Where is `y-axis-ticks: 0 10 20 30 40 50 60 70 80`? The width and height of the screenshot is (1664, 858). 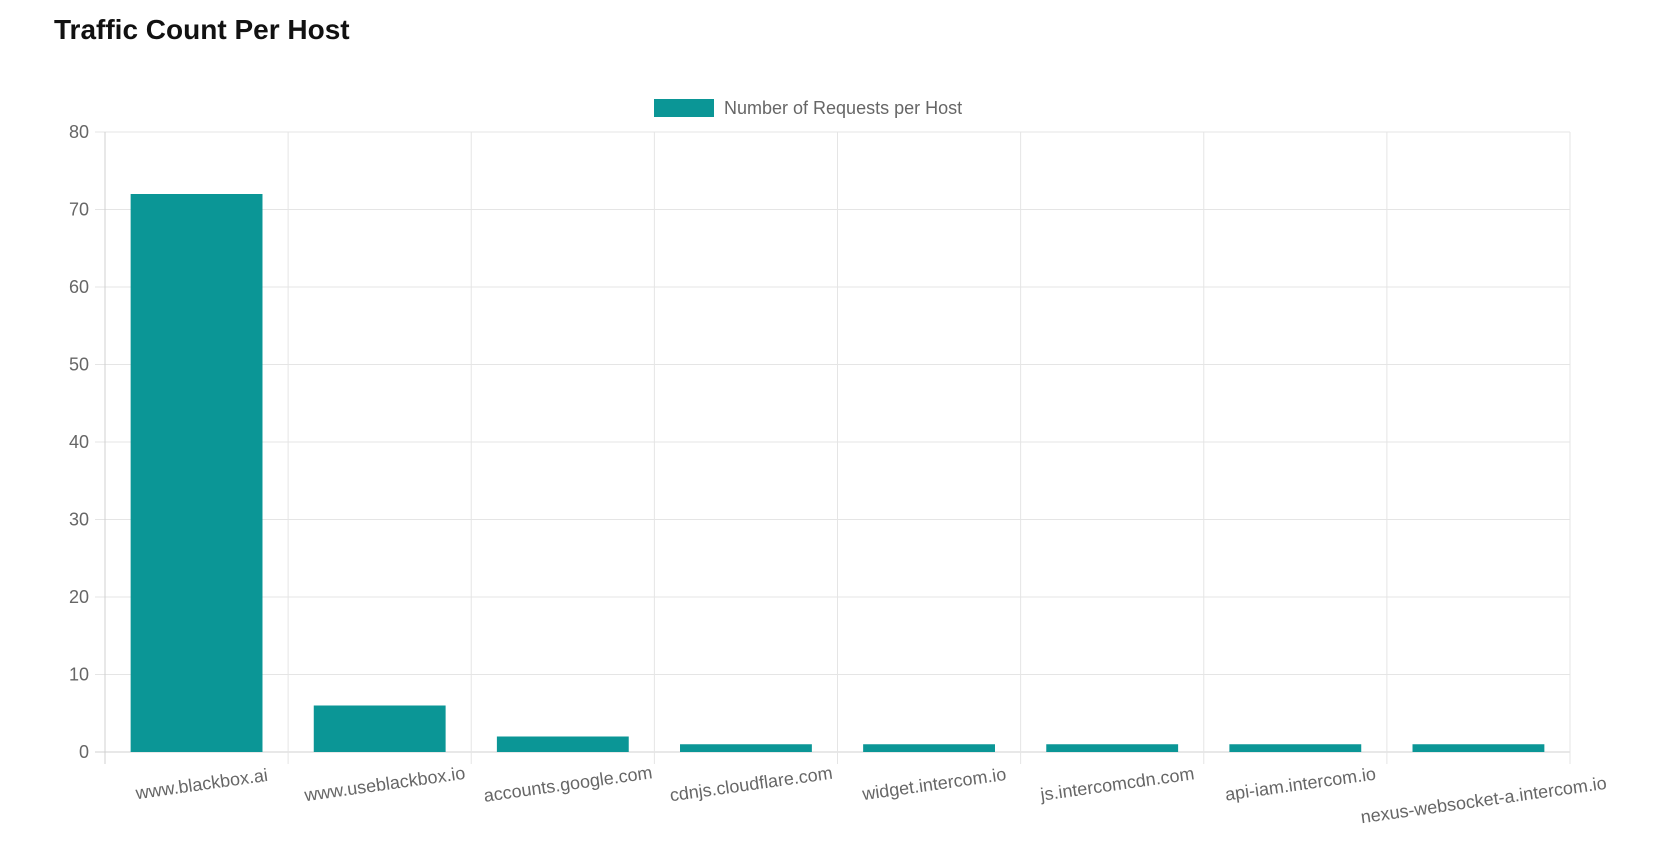 y-axis-ticks: 0 10 20 30 40 50 60 70 80 is located at coordinates (79, 442).